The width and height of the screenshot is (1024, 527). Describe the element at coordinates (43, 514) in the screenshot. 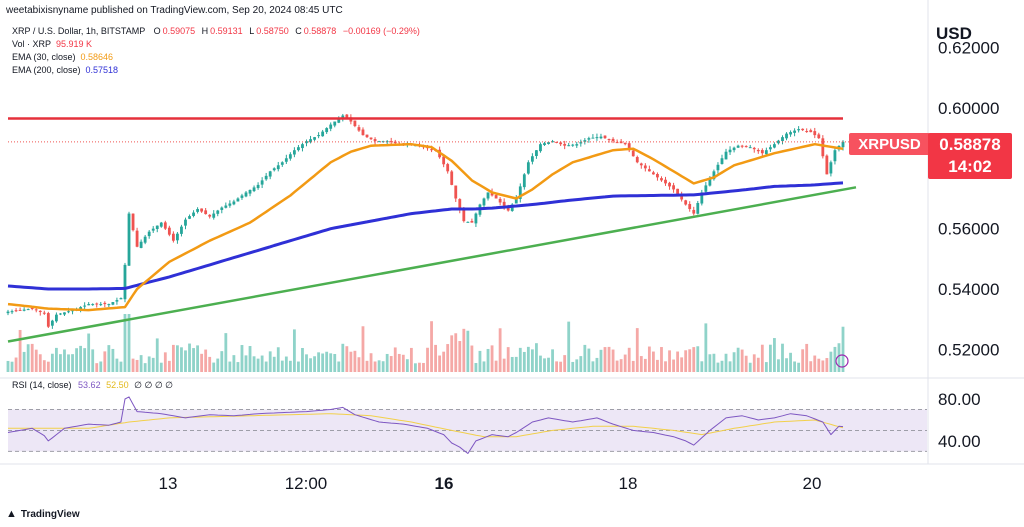

I see `tradingview-logo: ▲ TradingView` at that location.